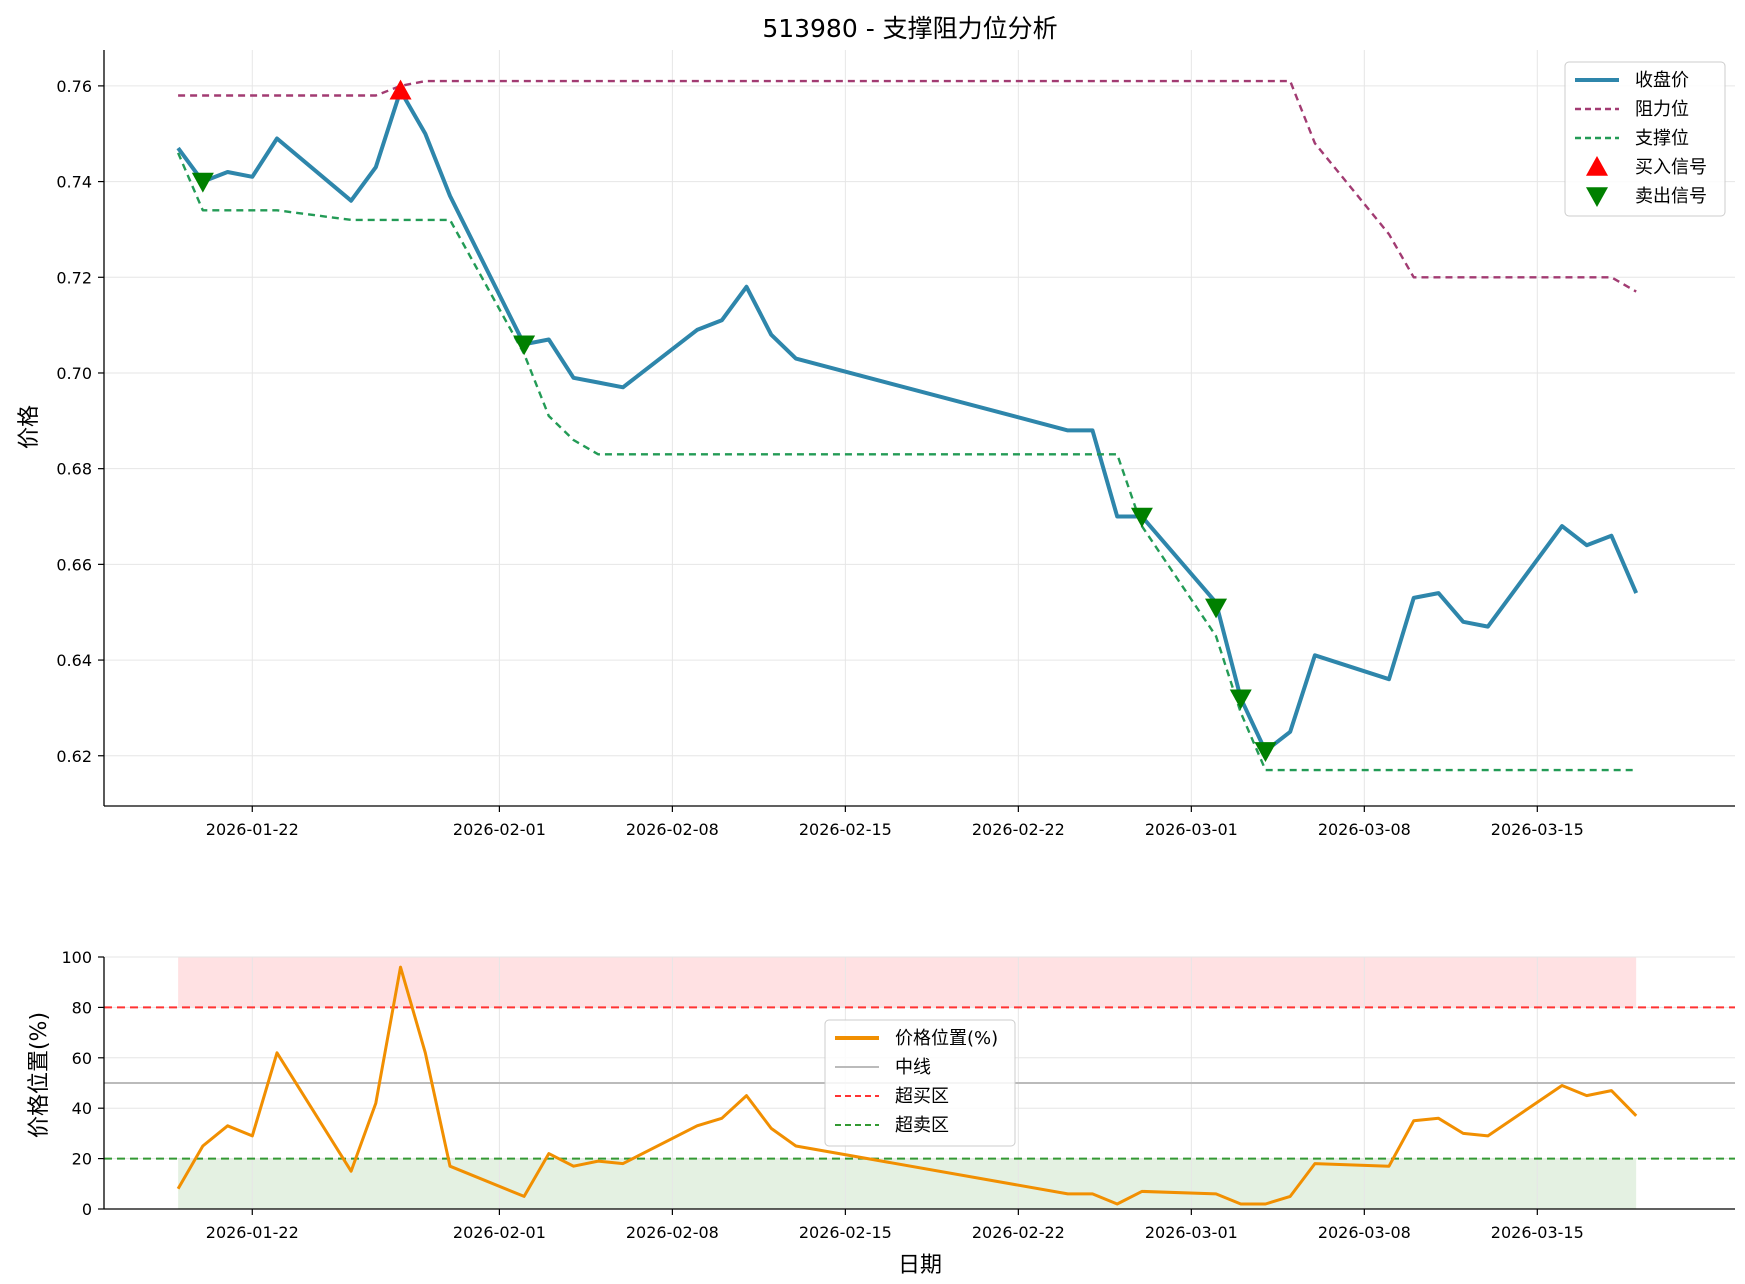  Describe the element at coordinates (252, 829) in the screenshot. I see `p0-x-tick-label-0: 2026-01-22` at that location.